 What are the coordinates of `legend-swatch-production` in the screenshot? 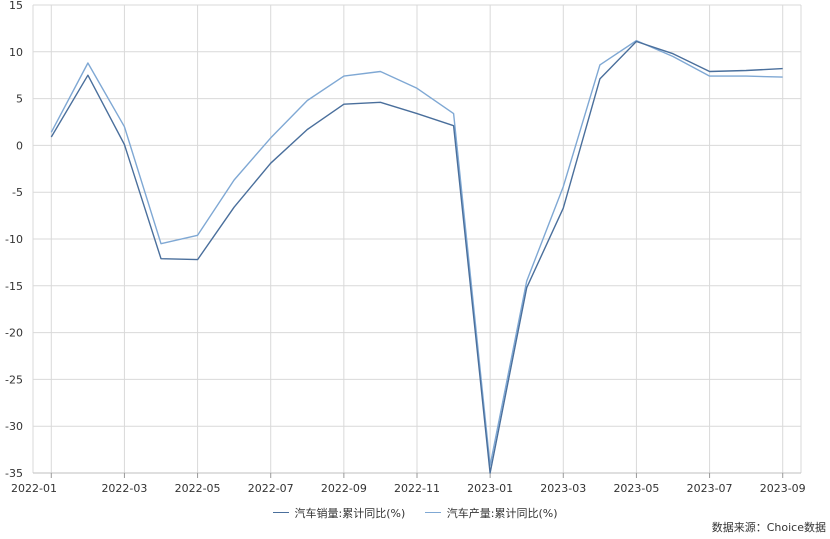 It's located at (432, 512).